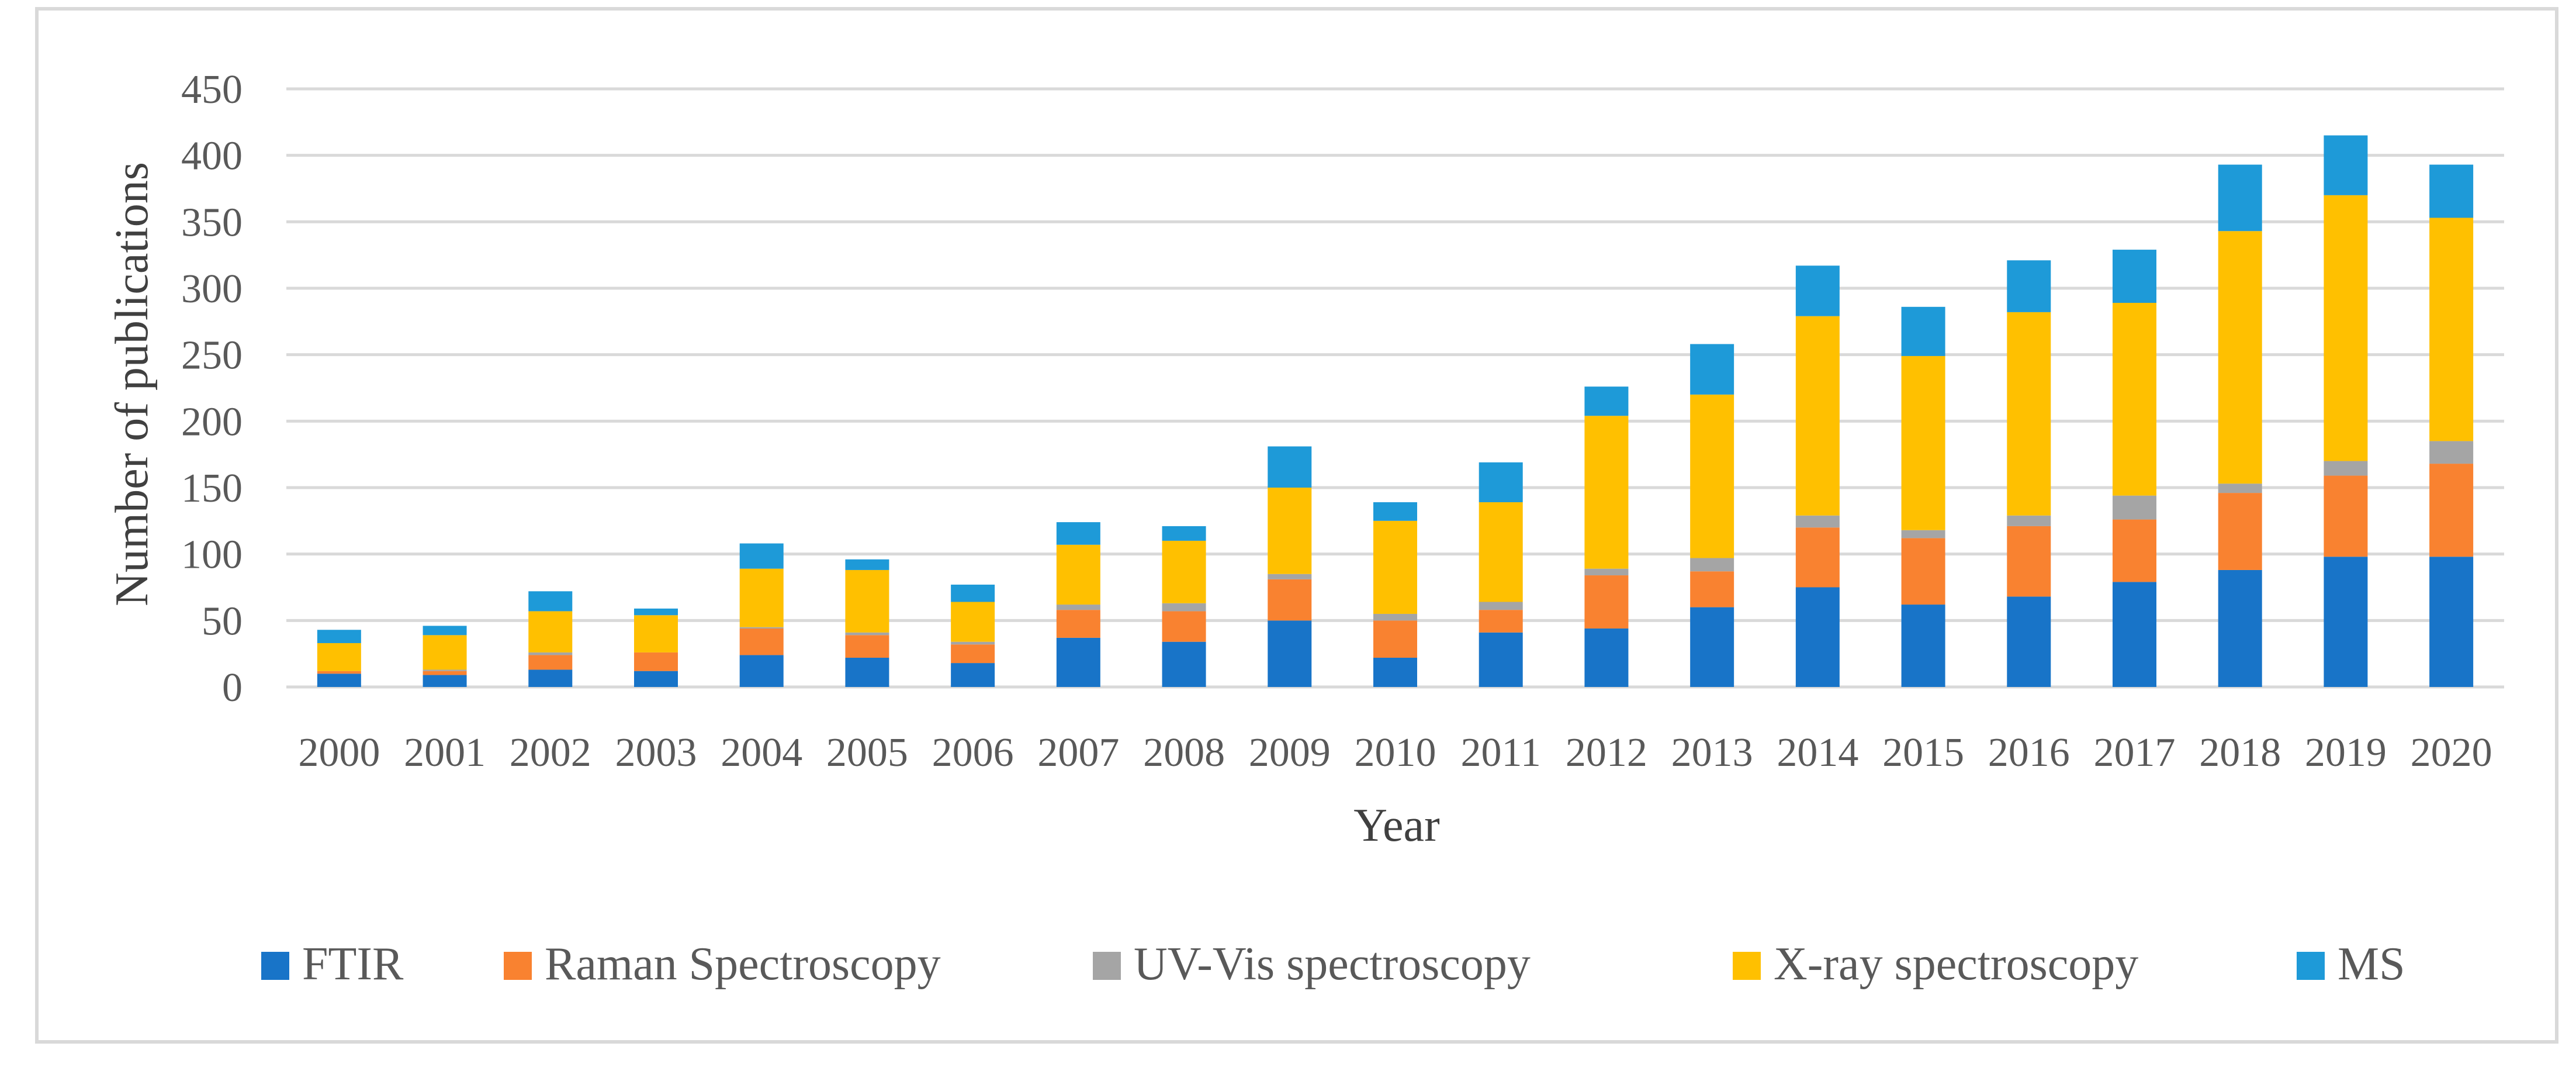 The image size is (2576, 1067). Describe the element at coordinates (212, 222) in the screenshot. I see `y-tick-label: 350` at that location.